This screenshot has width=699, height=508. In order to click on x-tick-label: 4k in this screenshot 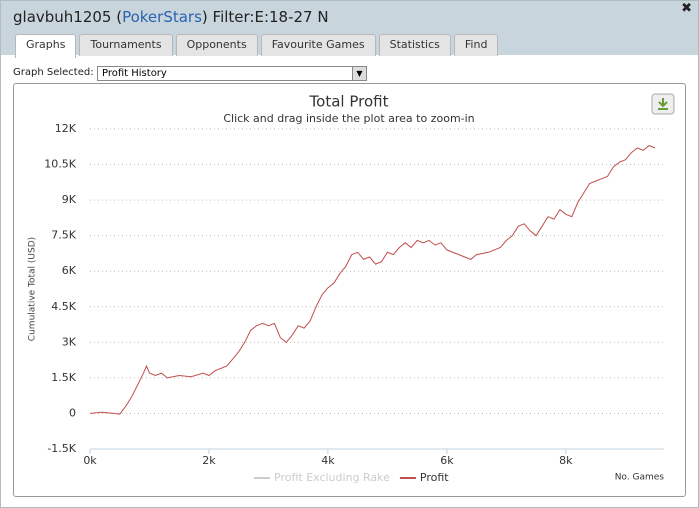, I will do `click(328, 460)`.